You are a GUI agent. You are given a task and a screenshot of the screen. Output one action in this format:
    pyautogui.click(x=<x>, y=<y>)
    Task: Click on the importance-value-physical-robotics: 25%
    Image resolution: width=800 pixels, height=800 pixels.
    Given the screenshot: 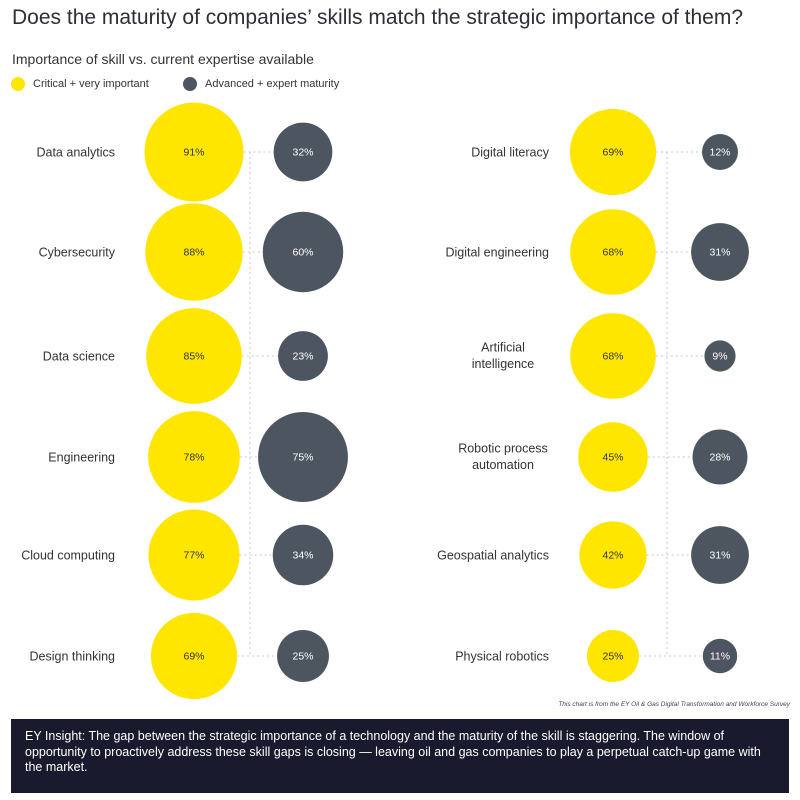 What is the action you would take?
    pyautogui.click(x=612, y=657)
    